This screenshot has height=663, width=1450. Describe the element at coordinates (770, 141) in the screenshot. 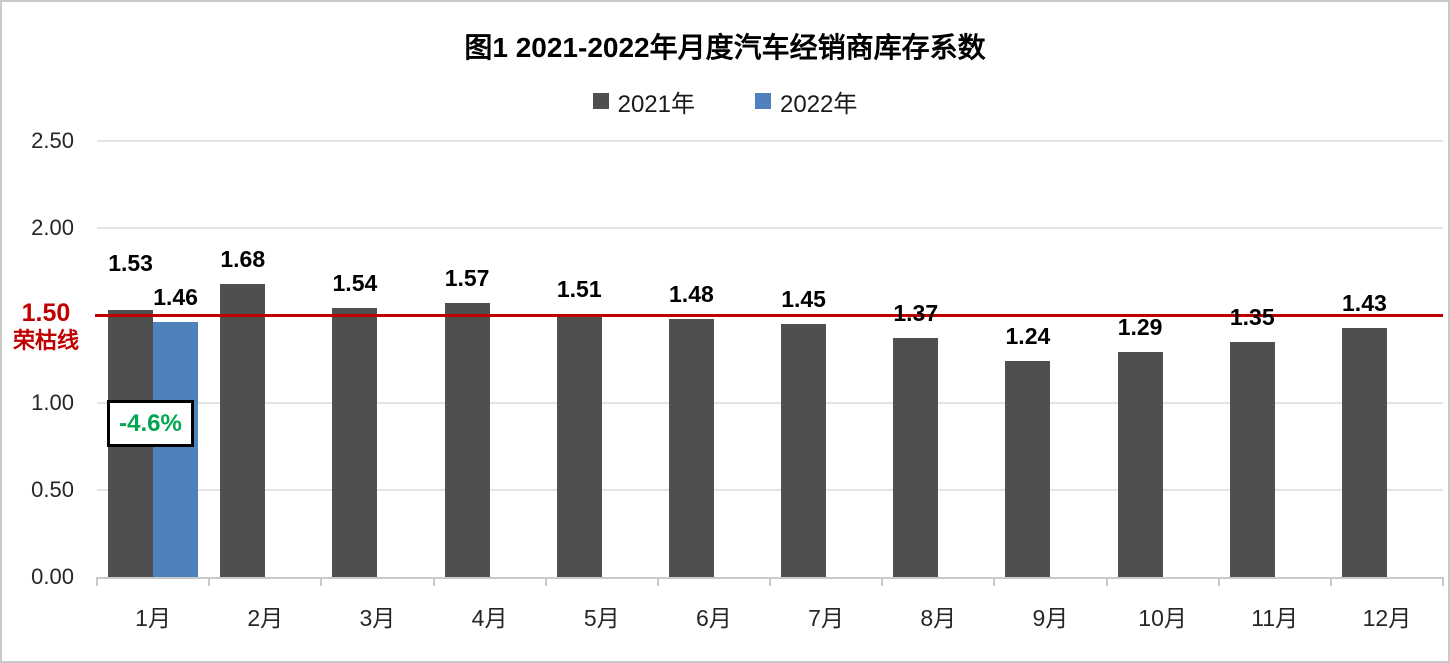

I see `gridline-2.50` at that location.